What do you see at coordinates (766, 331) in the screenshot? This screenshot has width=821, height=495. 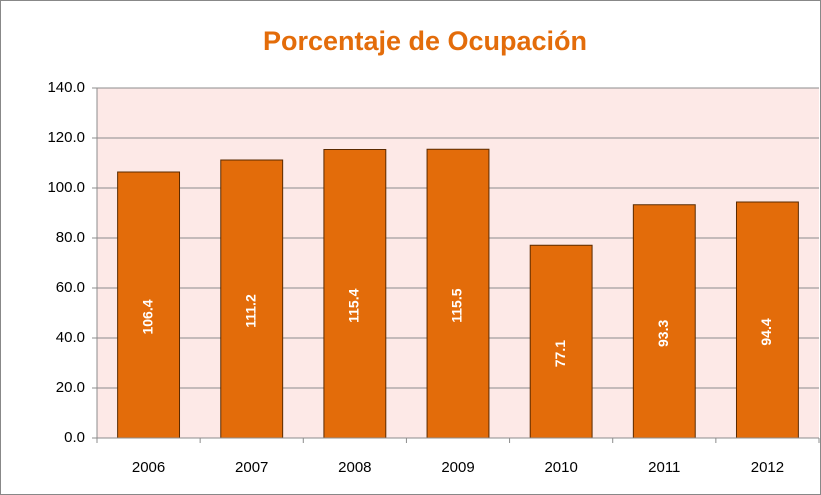 I see `value-label: 94.4` at bounding box center [766, 331].